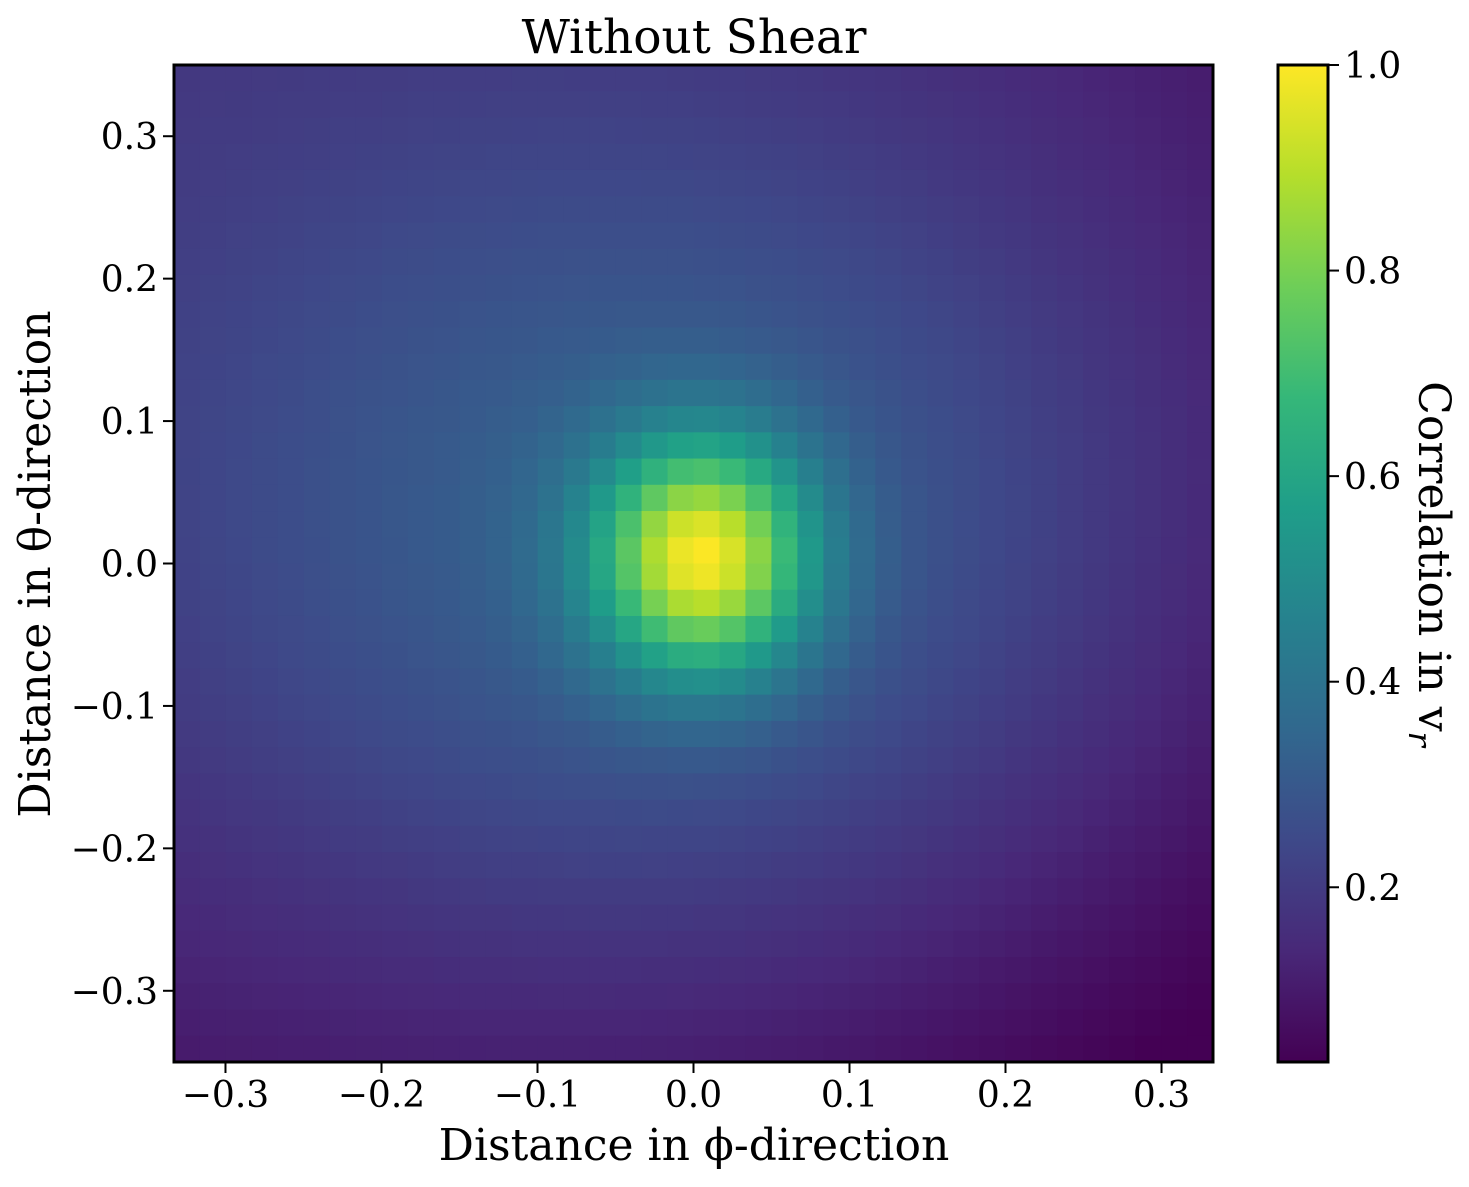  What do you see at coordinates (129, 422) in the screenshot?
I see `y-tick-label: 0.1` at bounding box center [129, 422].